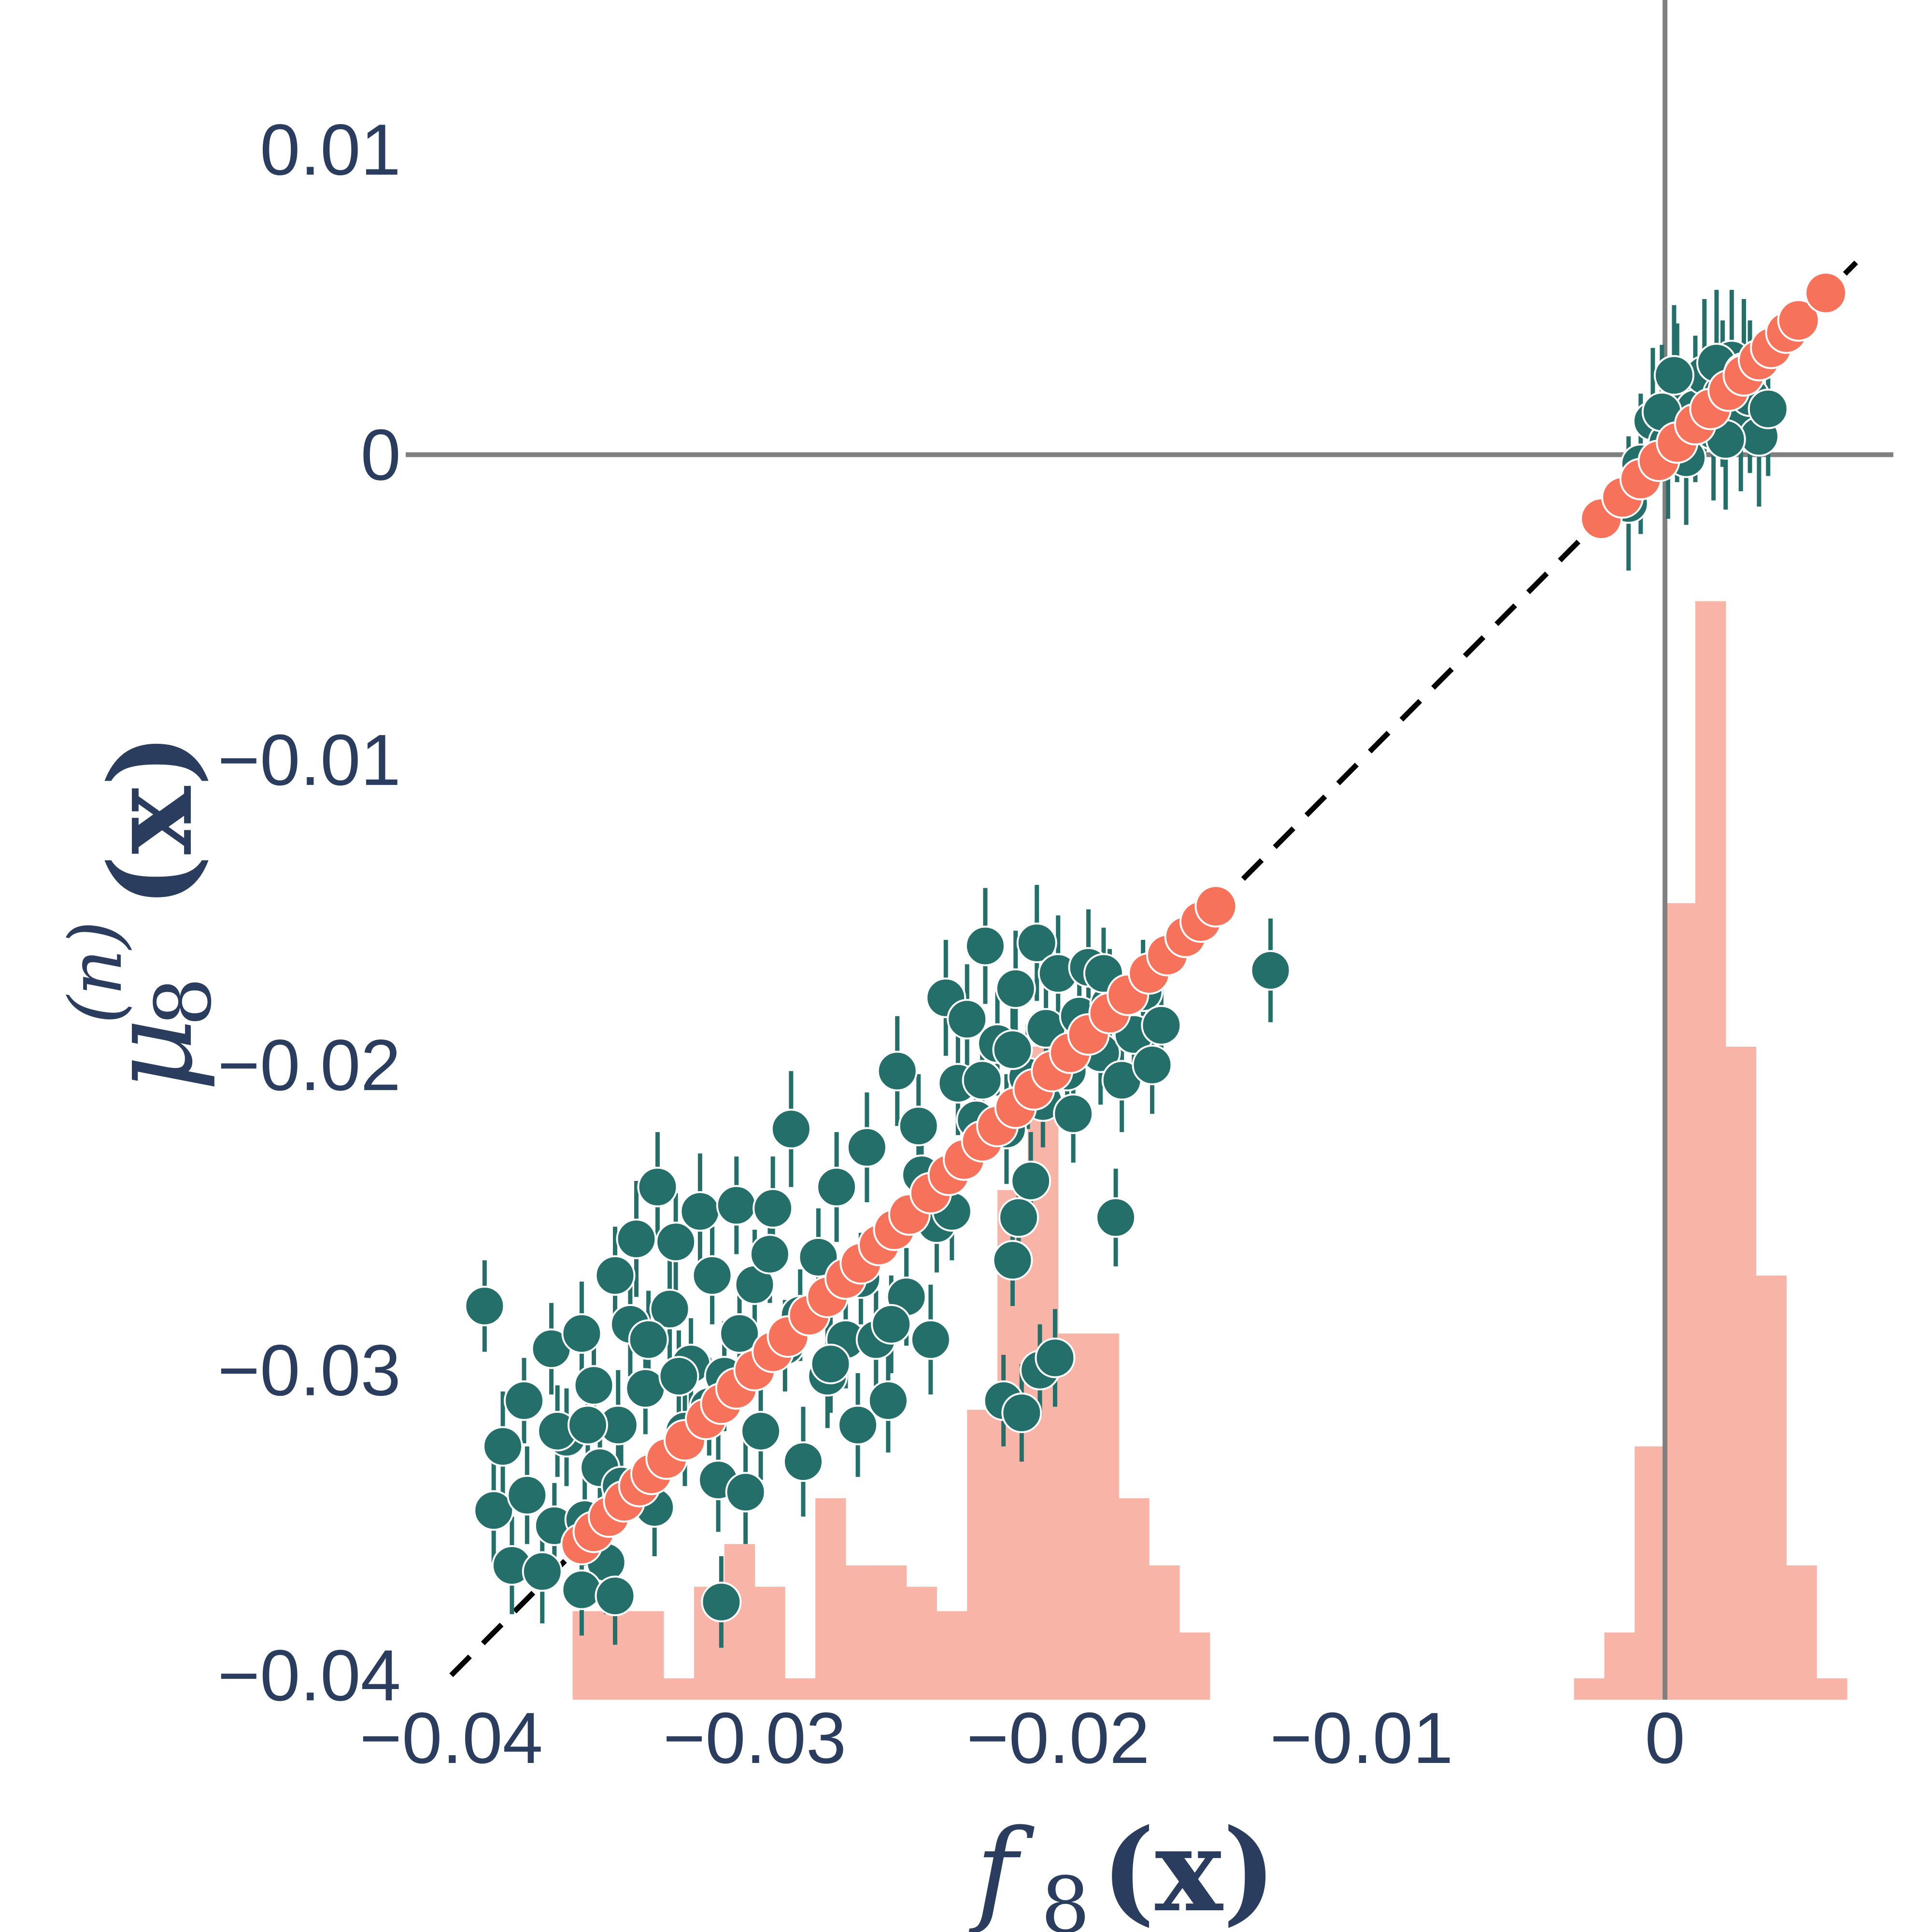  What do you see at coordinates (451, 1737) in the screenshot?
I see `x-tick-label: −0.04` at bounding box center [451, 1737].